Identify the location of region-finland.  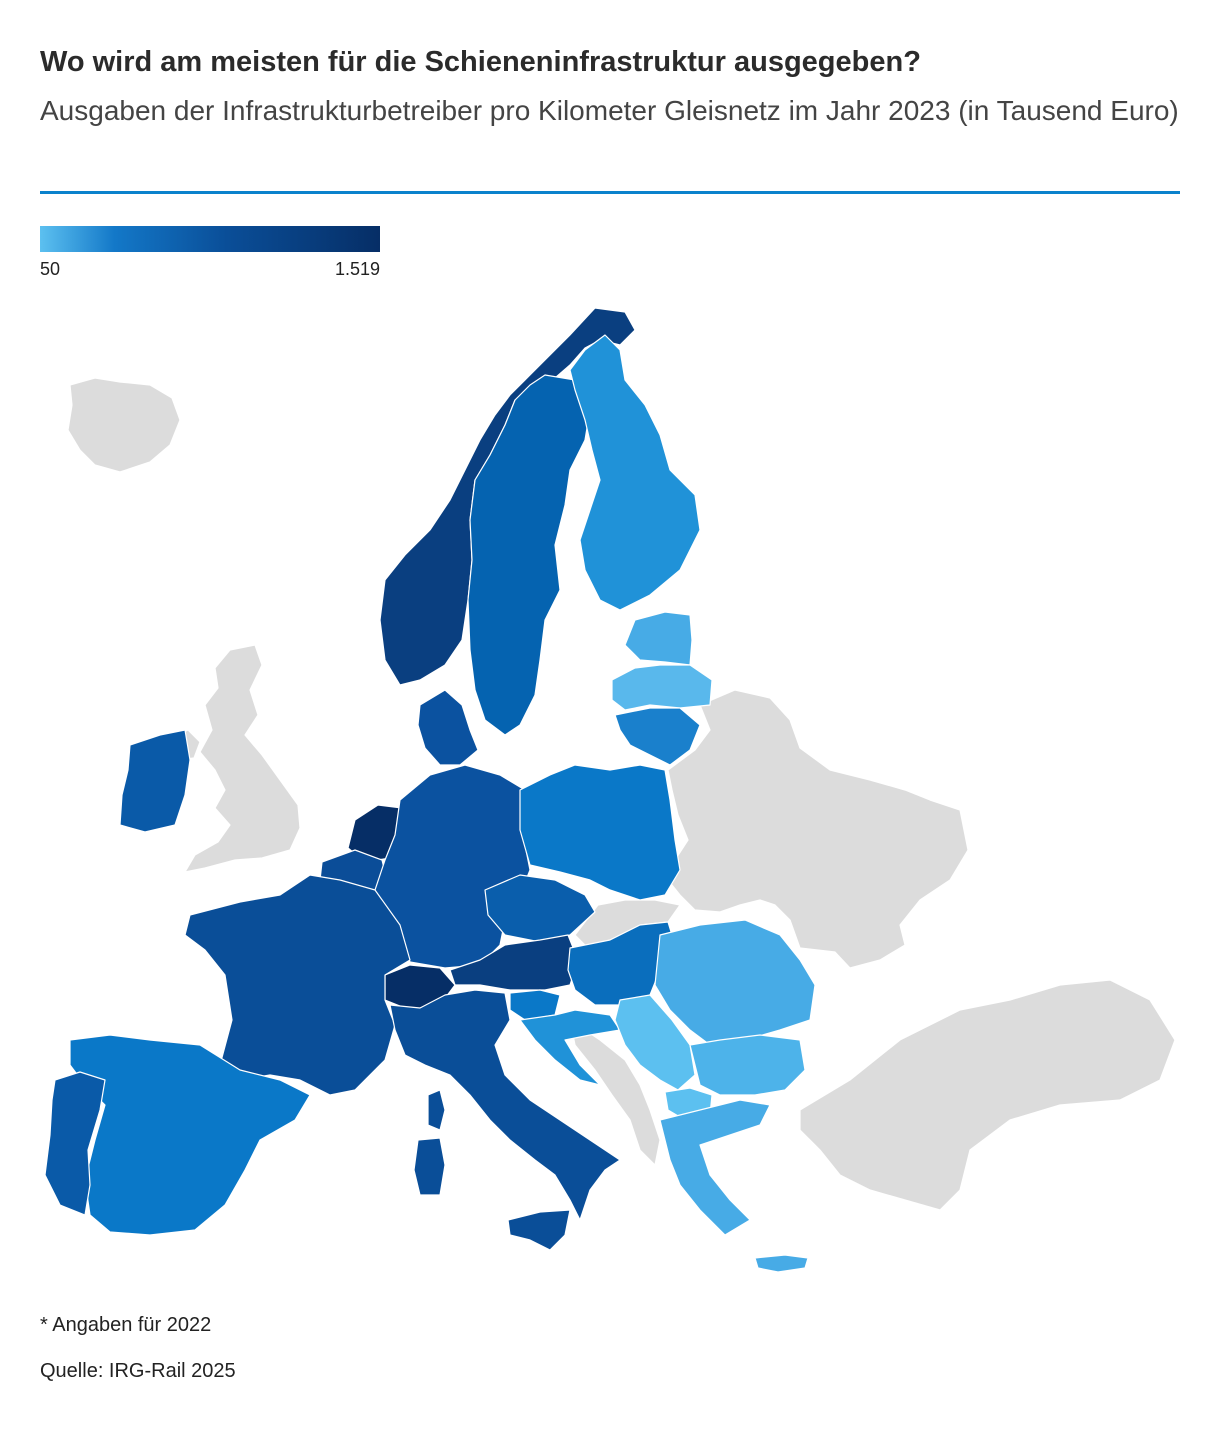
(635, 472).